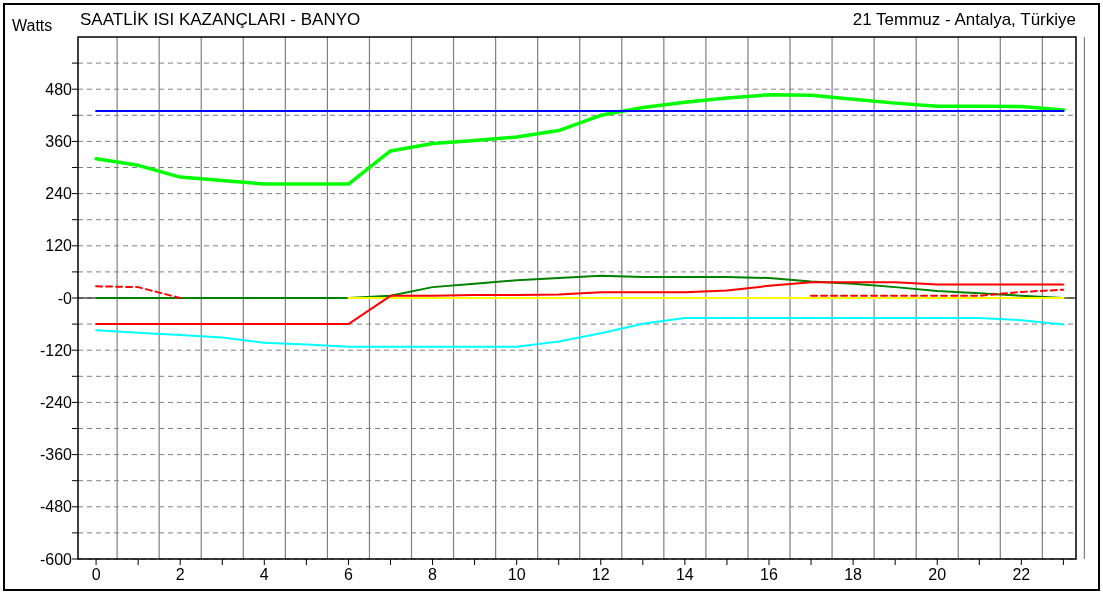 The height and width of the screenshot is (594, 1103). What do you see at coordinates (433, 574) in the screenshot?
I see `x-tick-label: 8` at bounding box center [433, 574].